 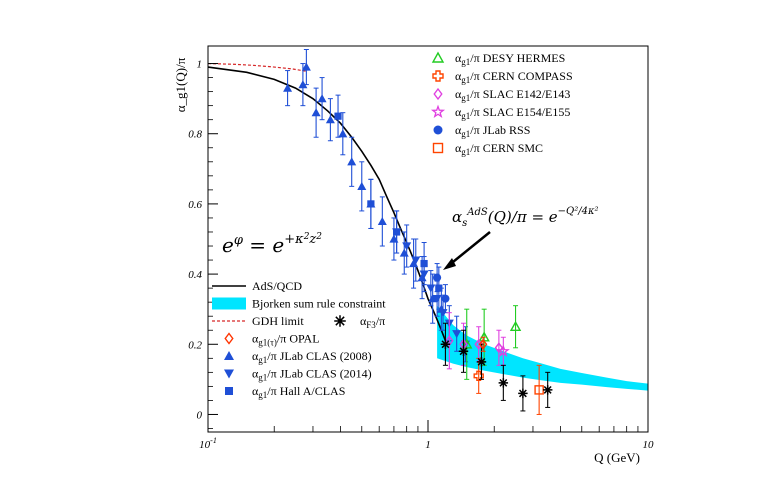 I want to click on y-axis-label: α_g1(Q)/π, so click(x=180, y=84).